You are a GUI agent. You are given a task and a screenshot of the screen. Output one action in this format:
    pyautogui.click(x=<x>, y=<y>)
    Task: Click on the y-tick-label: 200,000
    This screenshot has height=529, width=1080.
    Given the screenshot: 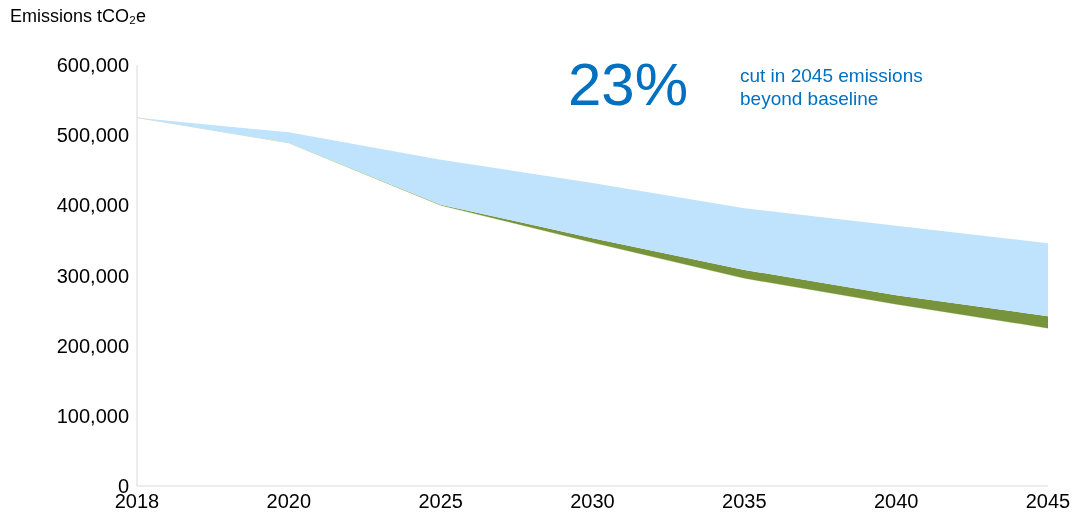 What is the action you would take?
    pyautogui.click(x=92, y=345)
    